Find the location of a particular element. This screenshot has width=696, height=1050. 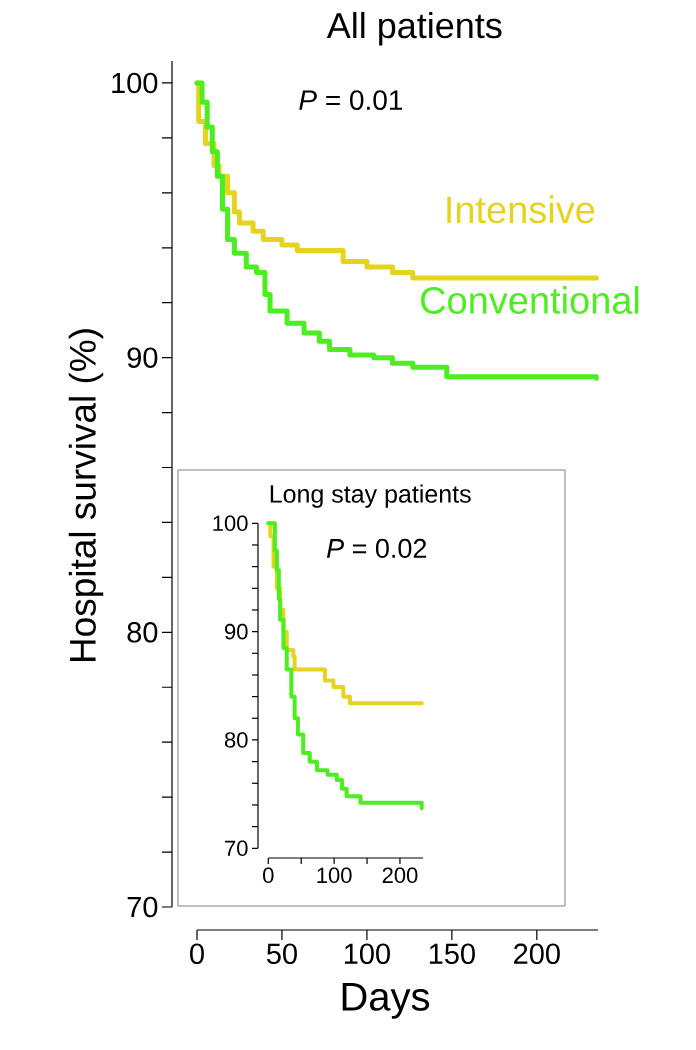

annotation: P = 0.01 is located at coordinates (351, 100).